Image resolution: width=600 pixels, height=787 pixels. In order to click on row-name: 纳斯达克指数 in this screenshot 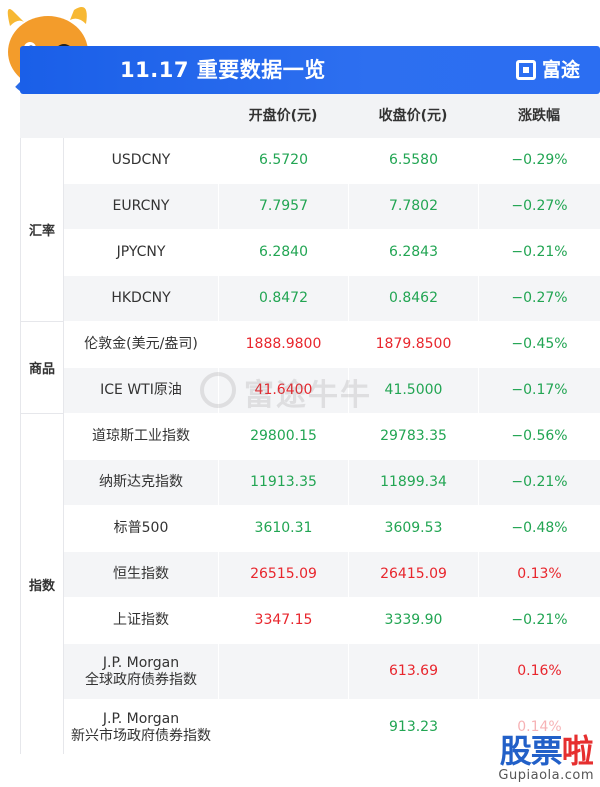, I will do `click(141, 482)`.